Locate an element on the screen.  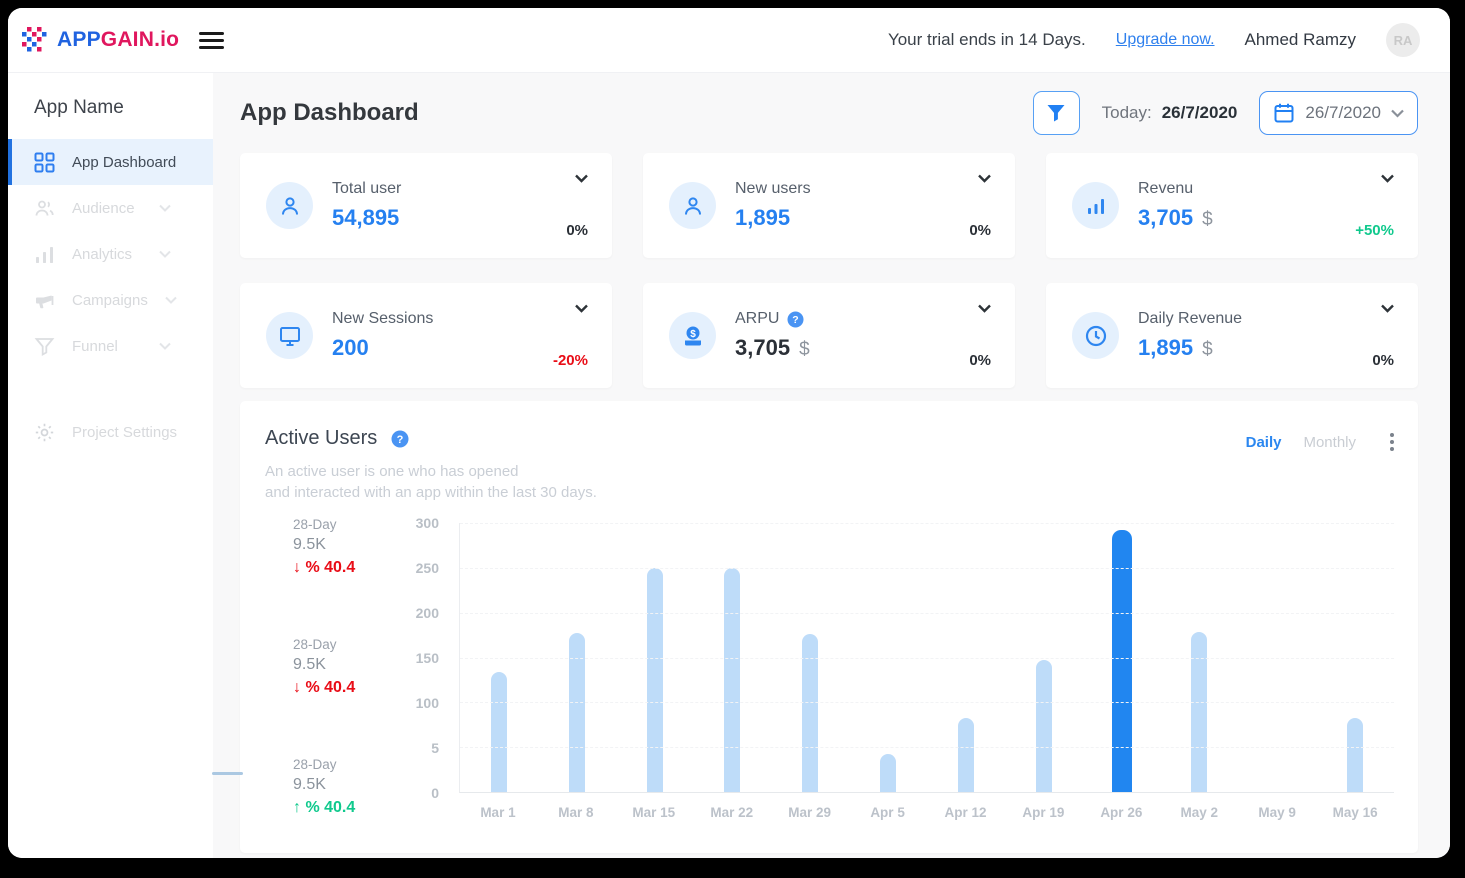
card-label: ARPU is located at coordinates (757, 318).